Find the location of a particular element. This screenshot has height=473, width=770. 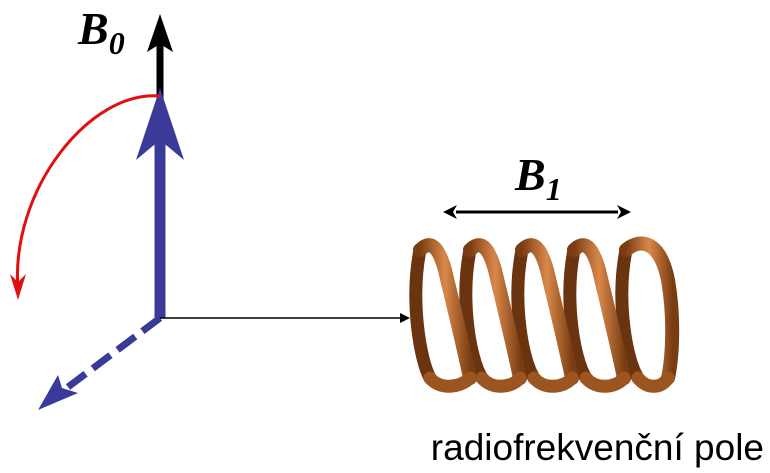

x-axis is located at coordinates (114, 352).